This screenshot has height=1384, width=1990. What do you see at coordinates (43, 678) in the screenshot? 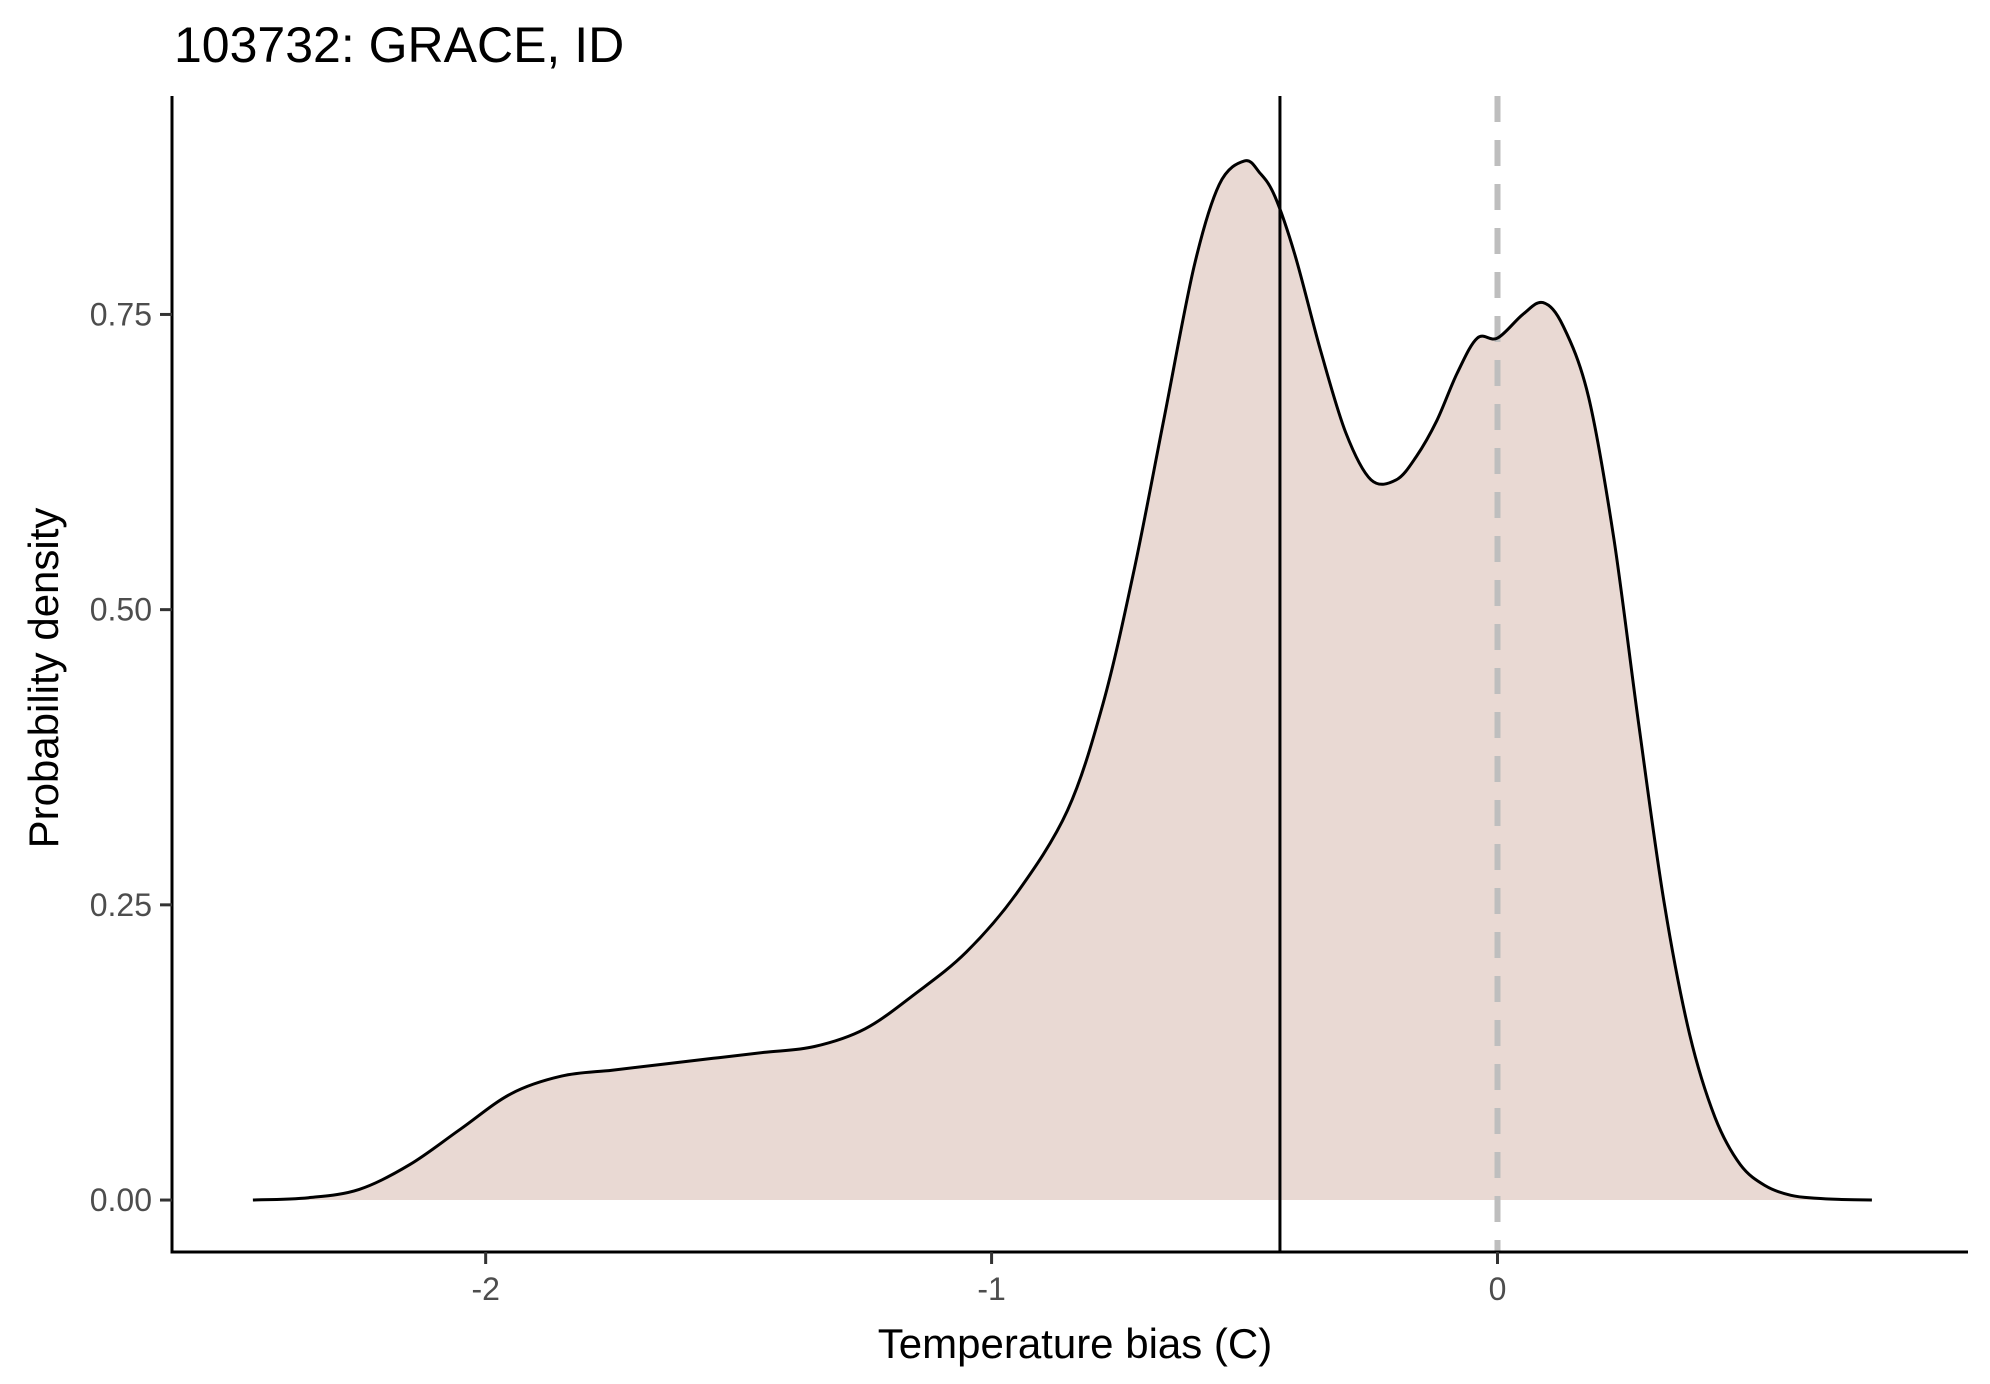
I see `y-axis-label: Probability density` at bounding box center [43, 678].